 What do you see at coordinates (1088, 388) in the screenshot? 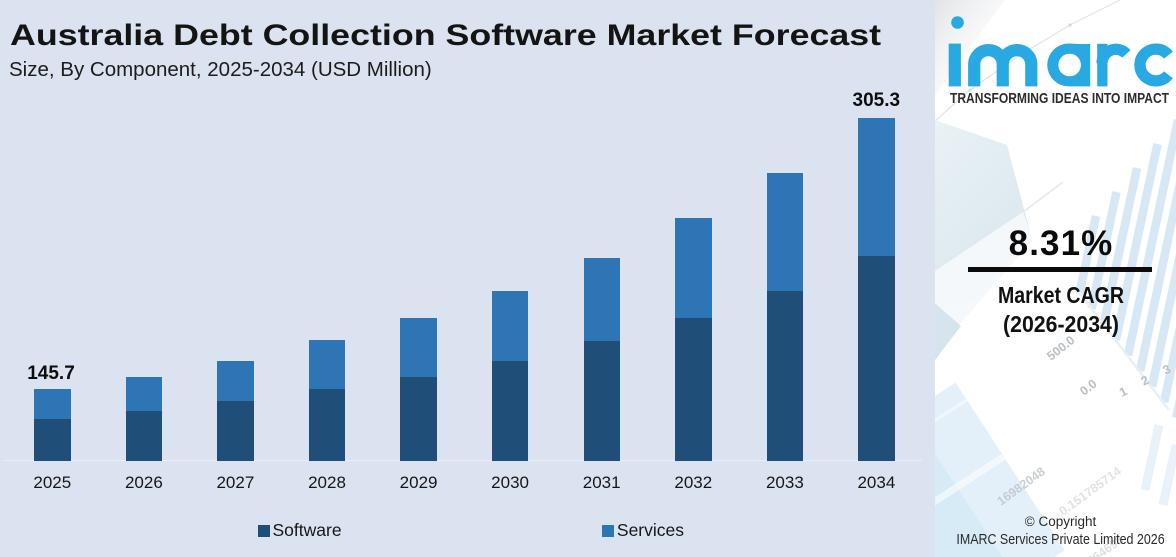
I see `svg-text: 0.0` at bounding box center [1088, 388].